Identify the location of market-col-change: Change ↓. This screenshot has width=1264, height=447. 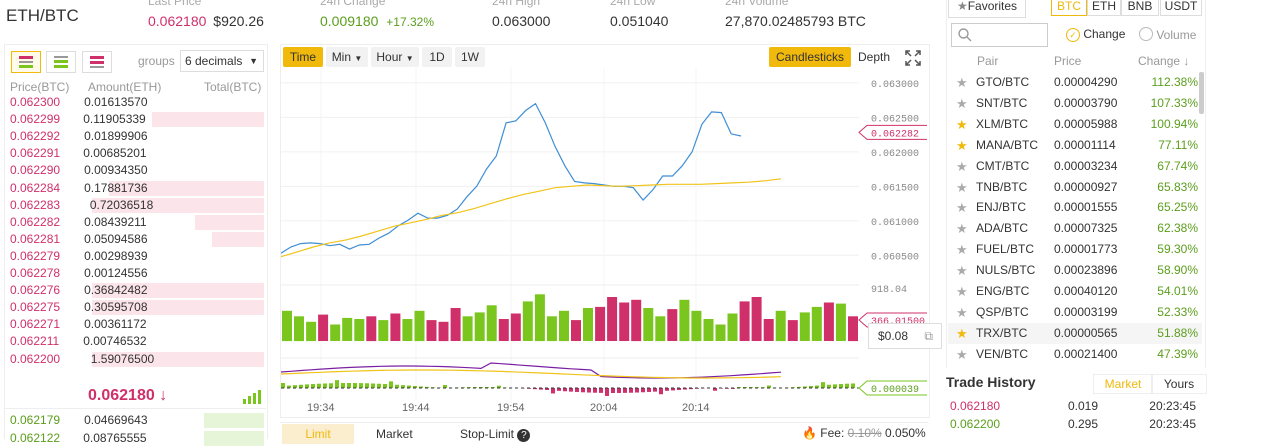
(1163, 61).